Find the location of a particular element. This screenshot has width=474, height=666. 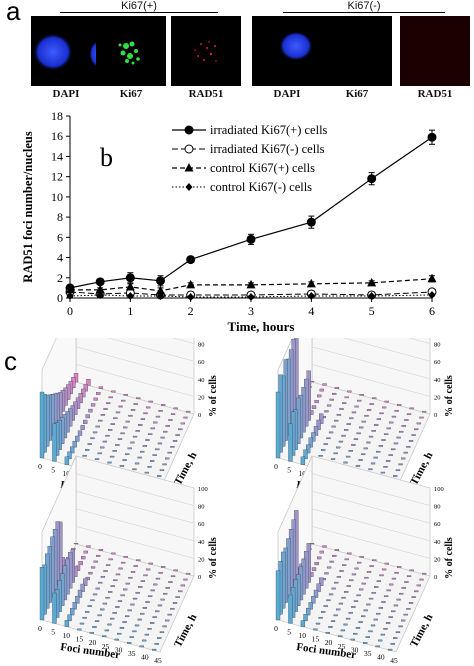

bar3d-z-tick-label: 20 is located at coordinates (201, 397).